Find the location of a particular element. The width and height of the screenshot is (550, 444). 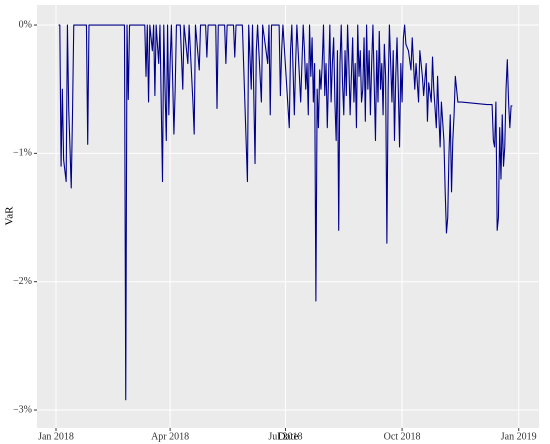

x-tick-label: Apr 2018 is located at coordinates (170, 436).